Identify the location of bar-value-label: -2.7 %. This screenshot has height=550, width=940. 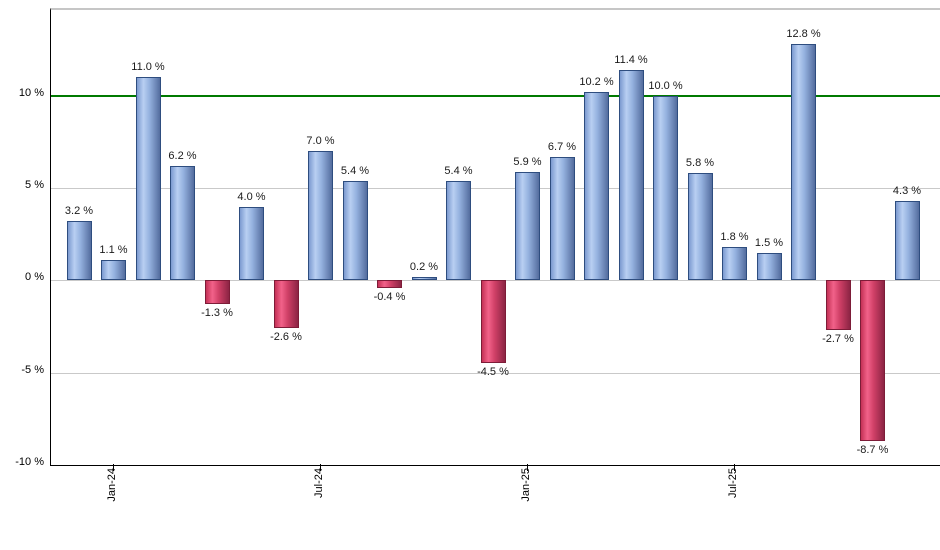
(838, 339).